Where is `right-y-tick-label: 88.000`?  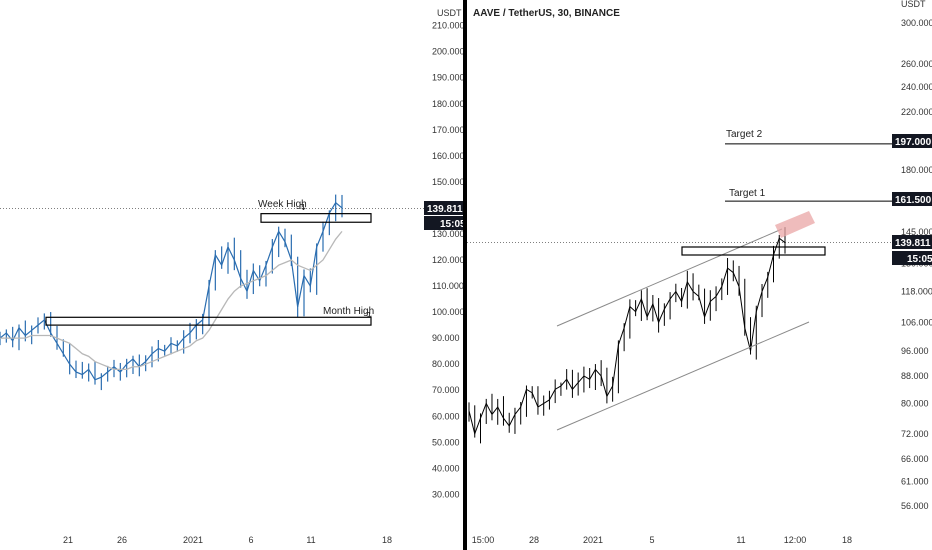
right-y-tick-label: 88.000 is located at coordinates (915, 376).